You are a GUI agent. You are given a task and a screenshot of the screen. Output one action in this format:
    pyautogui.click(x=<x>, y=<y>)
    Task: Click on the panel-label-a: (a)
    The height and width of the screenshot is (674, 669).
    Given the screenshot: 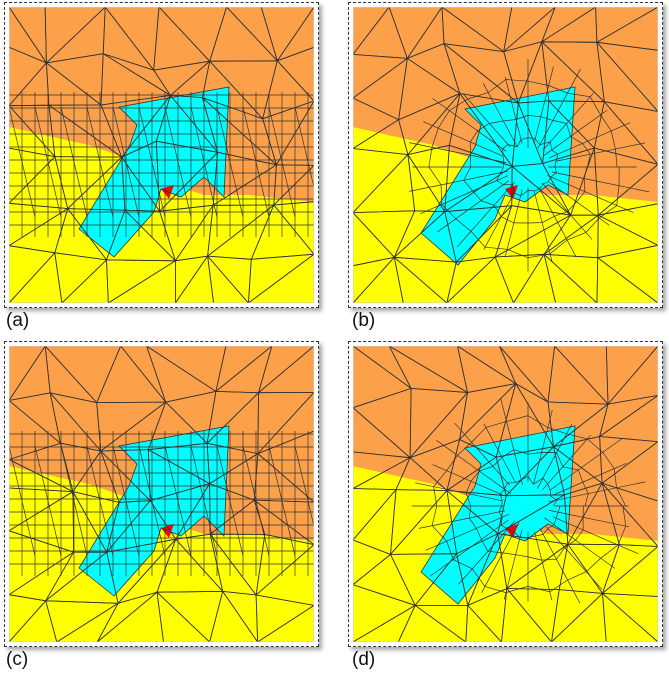 What is the action you would take?
    pyautogui.click(x=18, y=320)
    